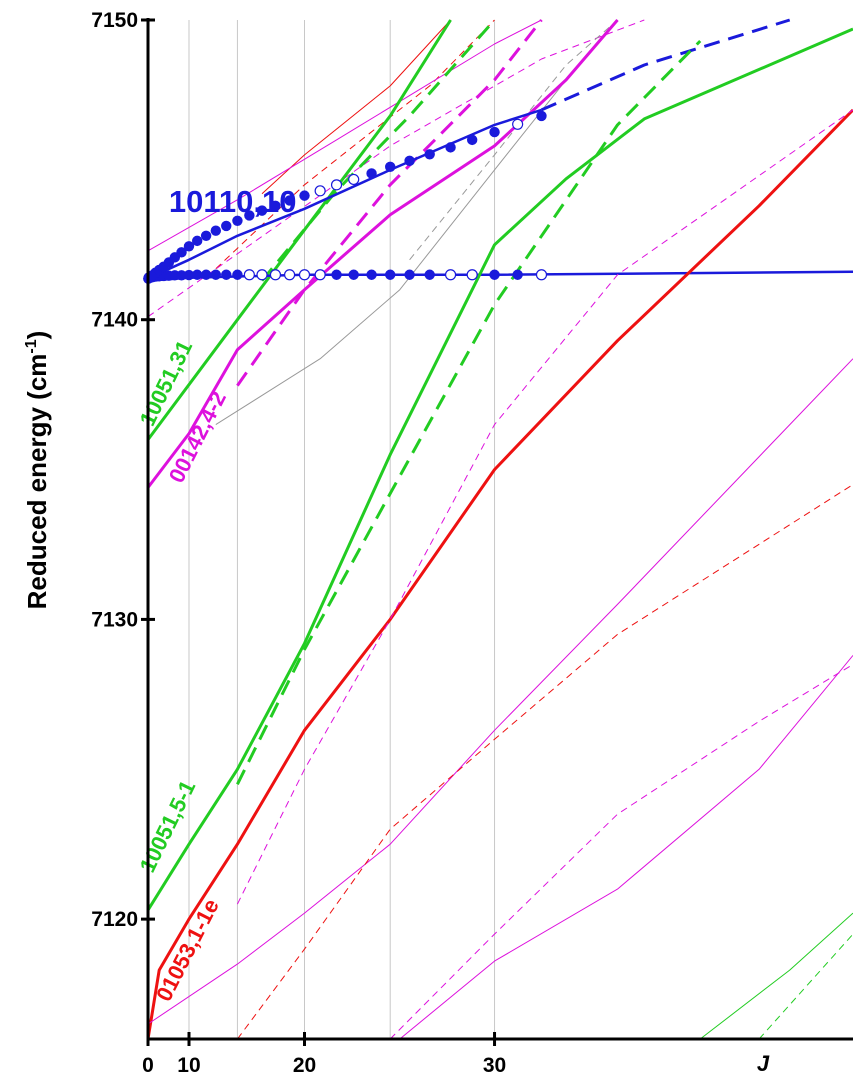 This screenshot has width=853, height=1084. What do you see at coordinates (763, 1063) in the screenshot?
I see `x-axis-label: J` at bounding box center [763, 1063].